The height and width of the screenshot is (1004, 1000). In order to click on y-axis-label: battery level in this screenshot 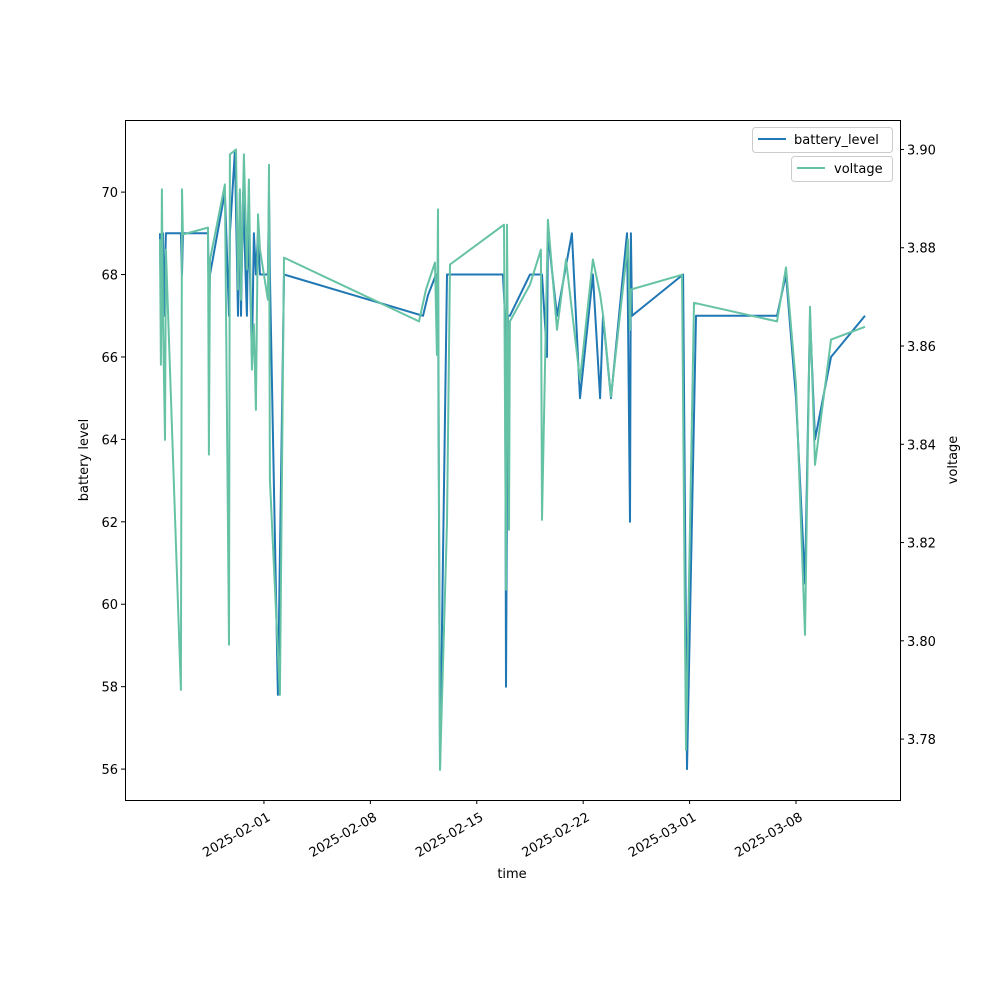, I will do `click(84, 460)`.